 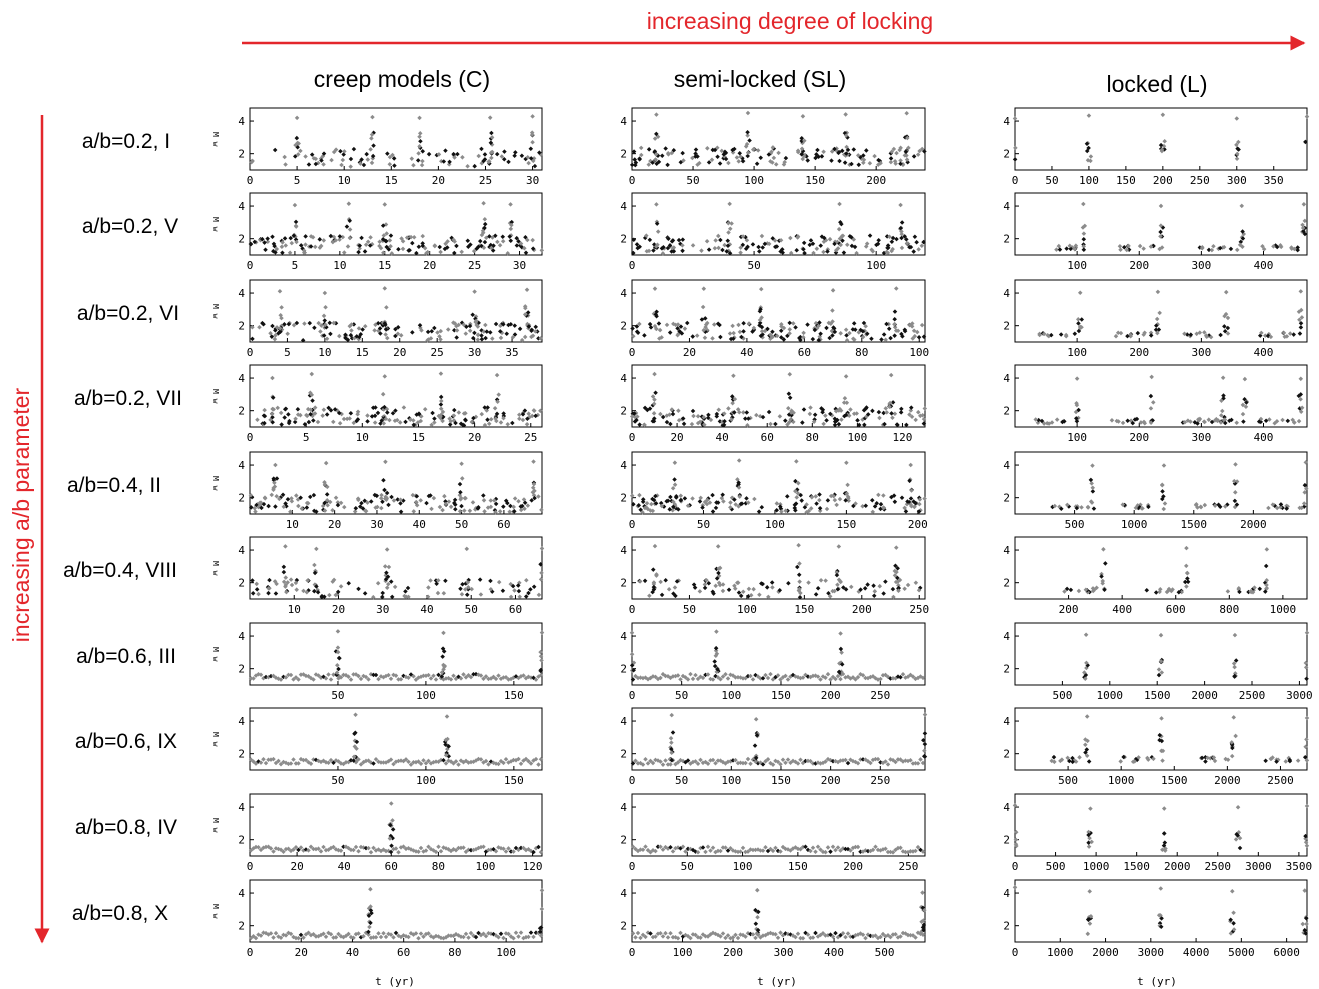 I want to click on x-tick-label: 40, so click(x=746, y=352).